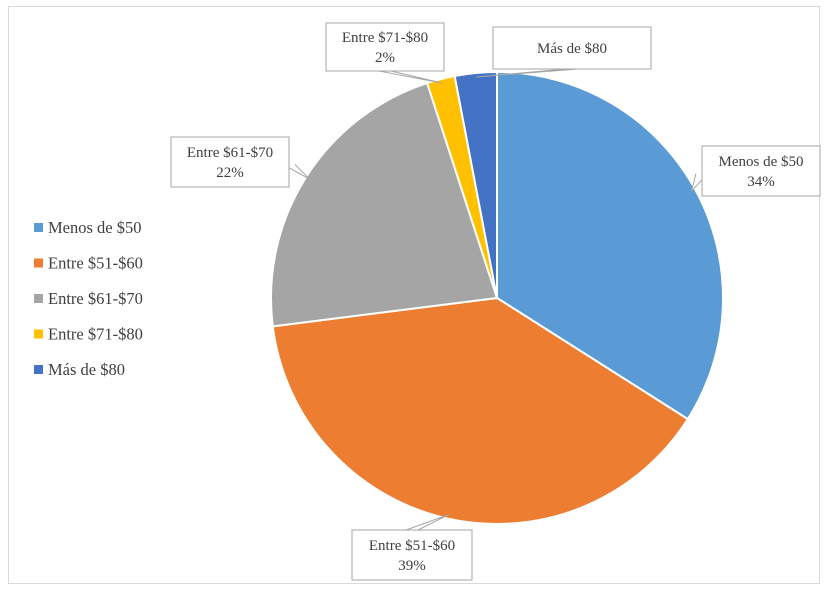 Image resolution: width=827 pixels, height=594 pixels. I want to click on legend-label: Más de $80, so click(86, 369).